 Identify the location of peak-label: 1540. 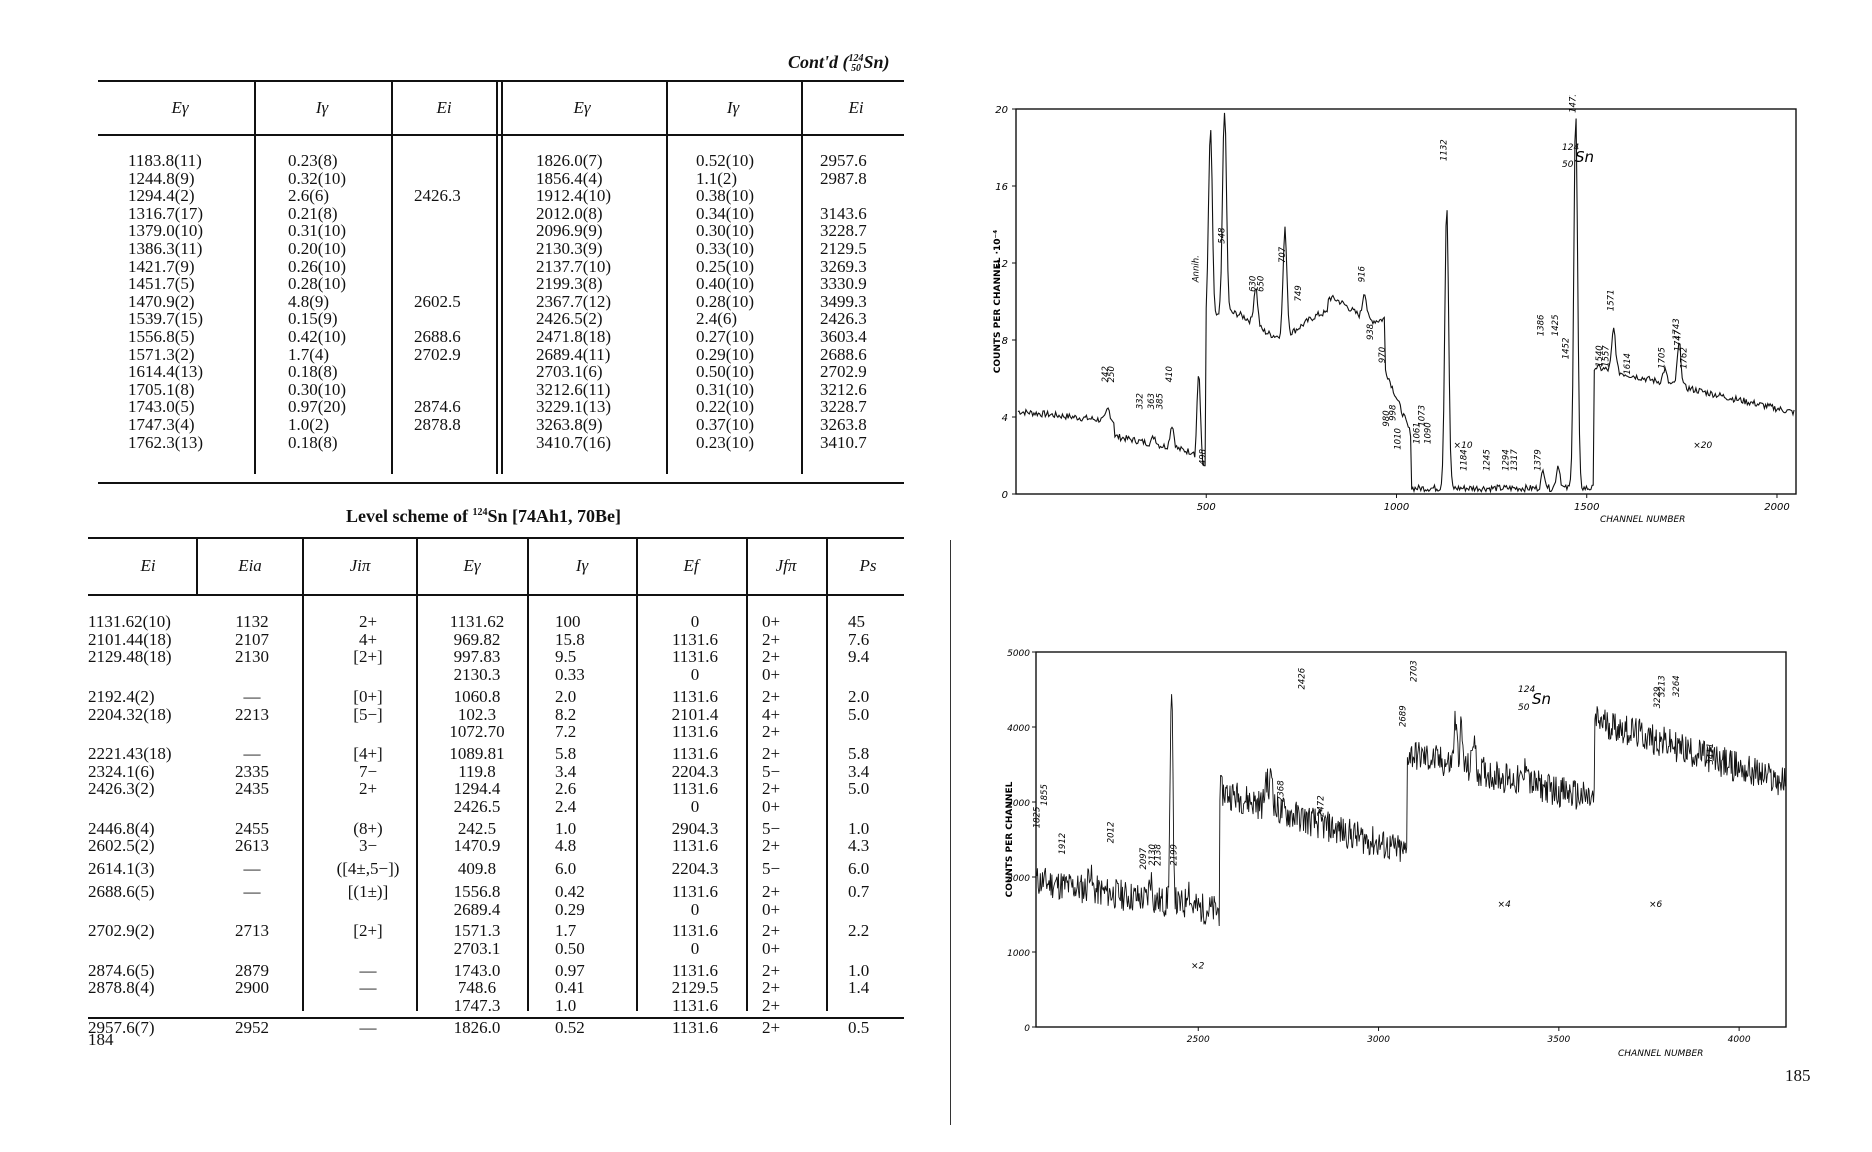
(1600, 356).